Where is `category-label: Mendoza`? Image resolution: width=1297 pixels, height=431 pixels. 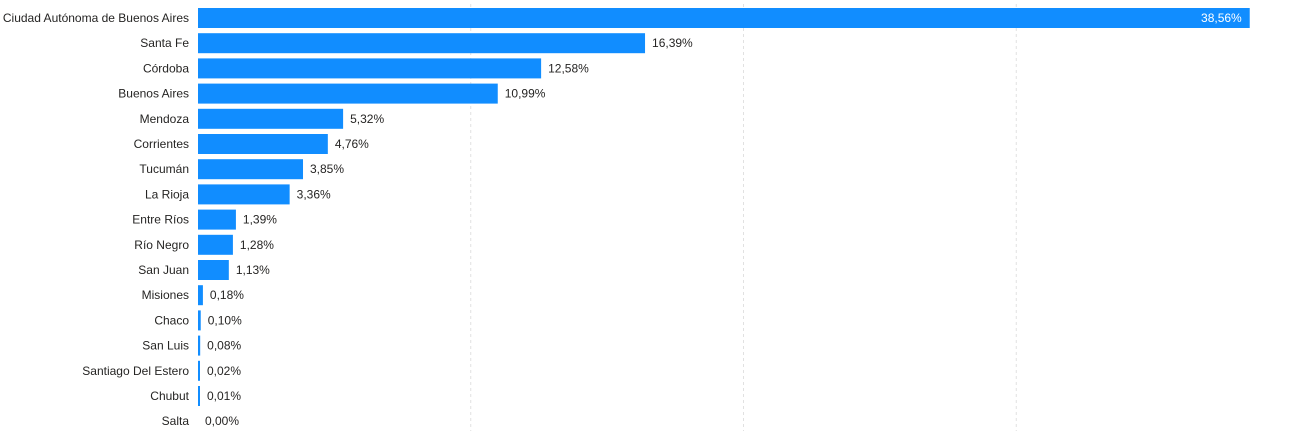
category-label: Mendoza is located at coordinates (165, 119).